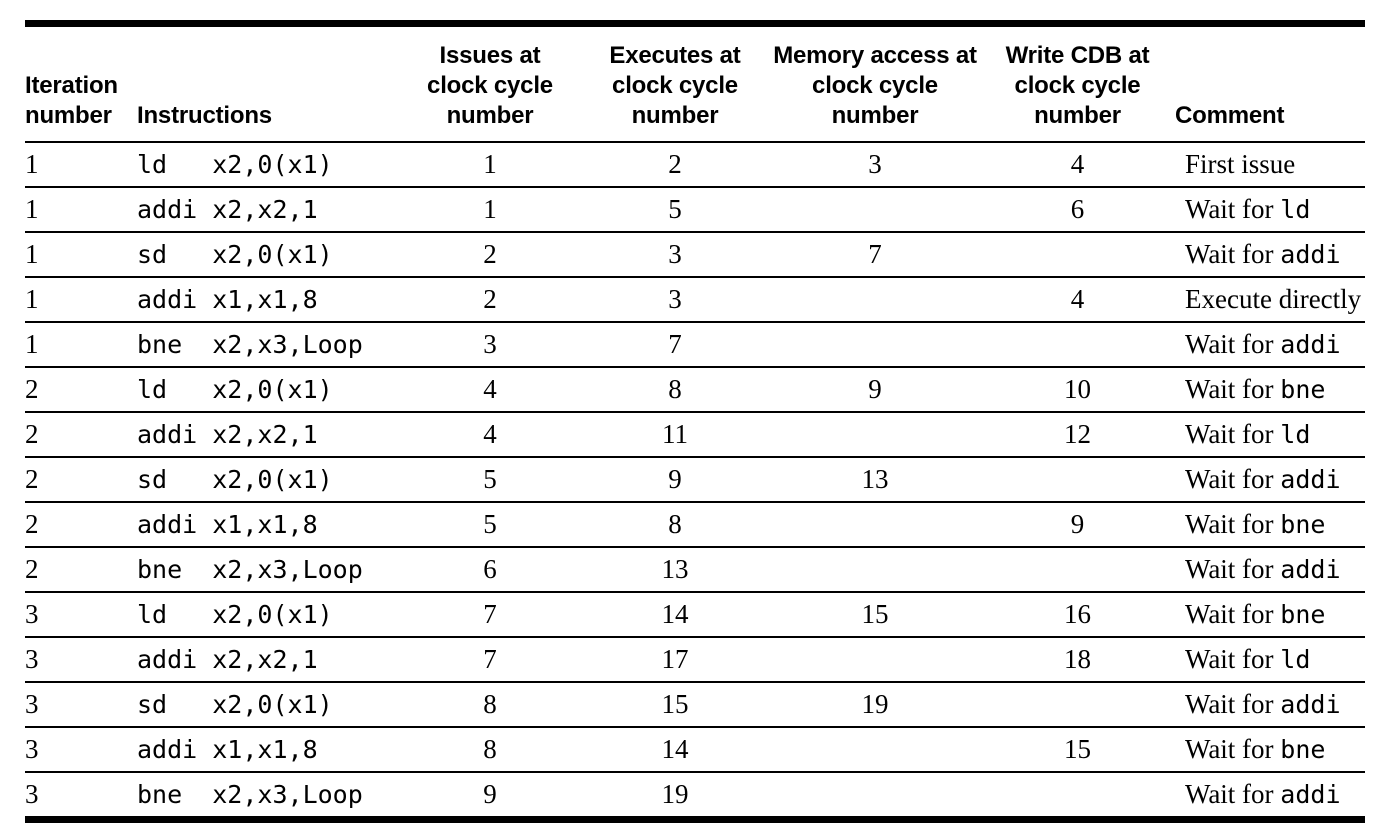  Describe the element at coordinates (695, 796) in the screenshot. I see `table-row: 3 bne x2,x3,Loop 9 19 Wait for addi` at that location.